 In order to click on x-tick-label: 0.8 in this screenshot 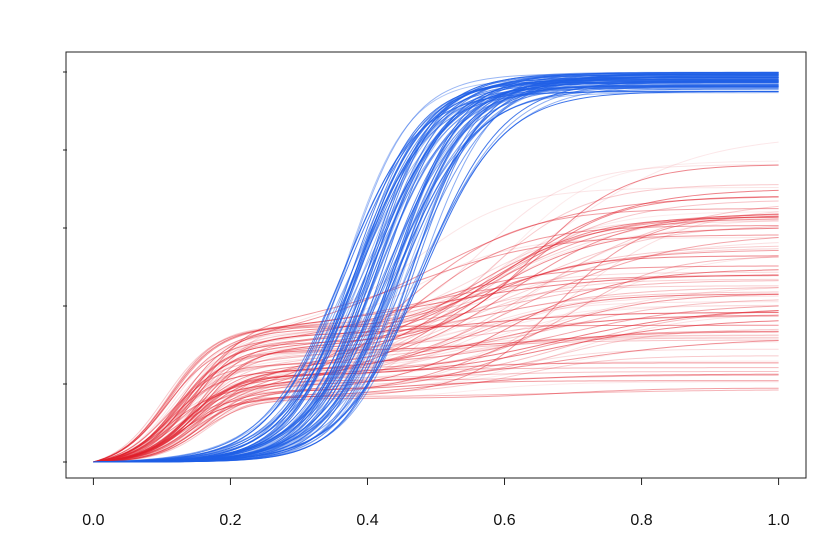, I will do `click(641, 520)`.